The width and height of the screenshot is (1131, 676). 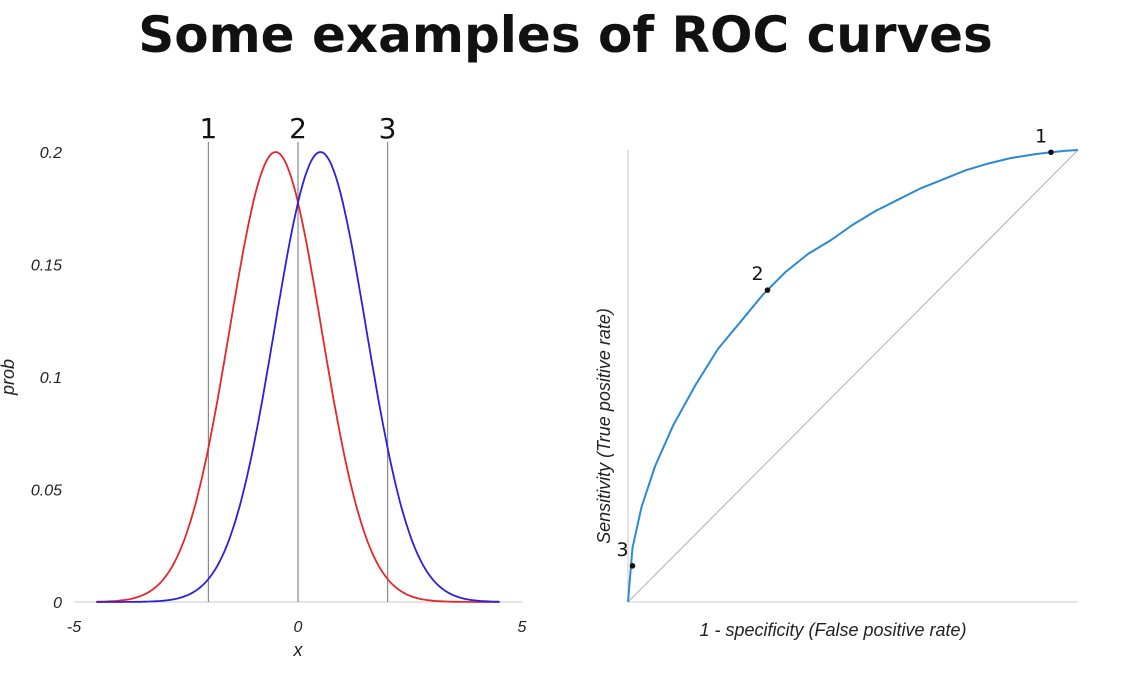 I want to click on roc-point-label: 1, so click(x=1041, y=136).